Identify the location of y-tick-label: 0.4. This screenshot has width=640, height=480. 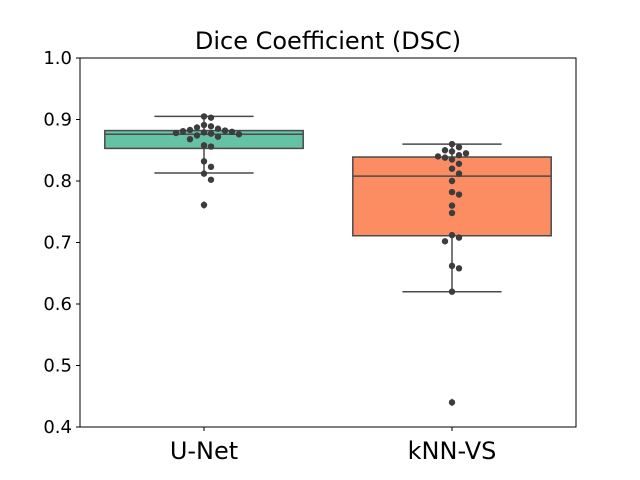
(57, 427).